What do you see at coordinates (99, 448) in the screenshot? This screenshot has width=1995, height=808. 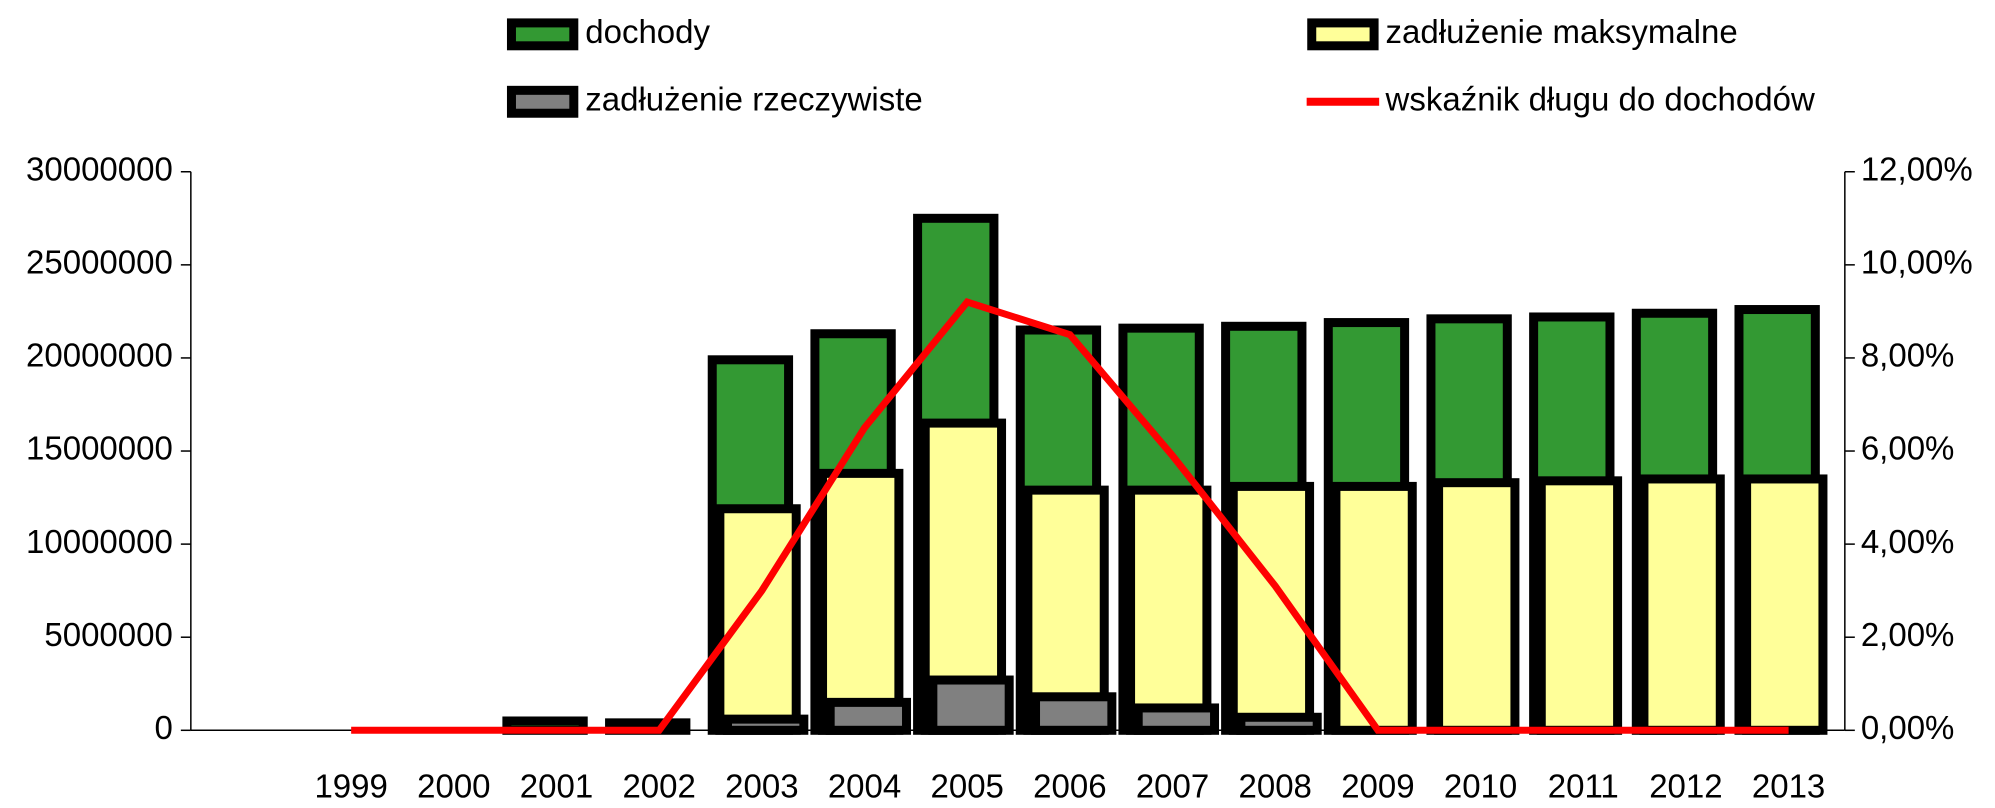 I see `y-tick-label: 15000000` at bounding box center [99, 448].